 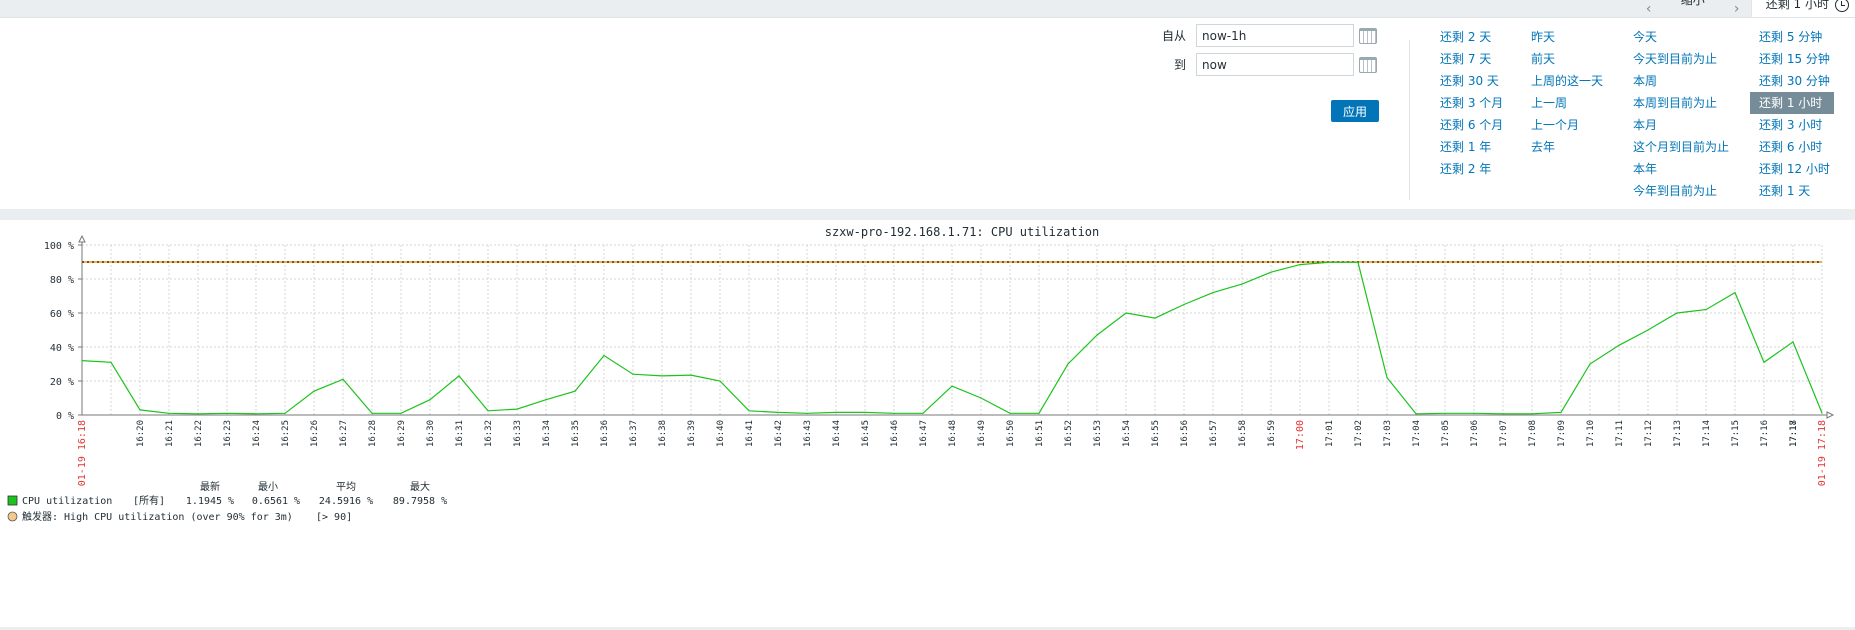 What do you see at coordinates (1792, 103) in the screenshot?
I see `quick-range-link: 还剩 1 小时` at bounding box center [1792, 103].